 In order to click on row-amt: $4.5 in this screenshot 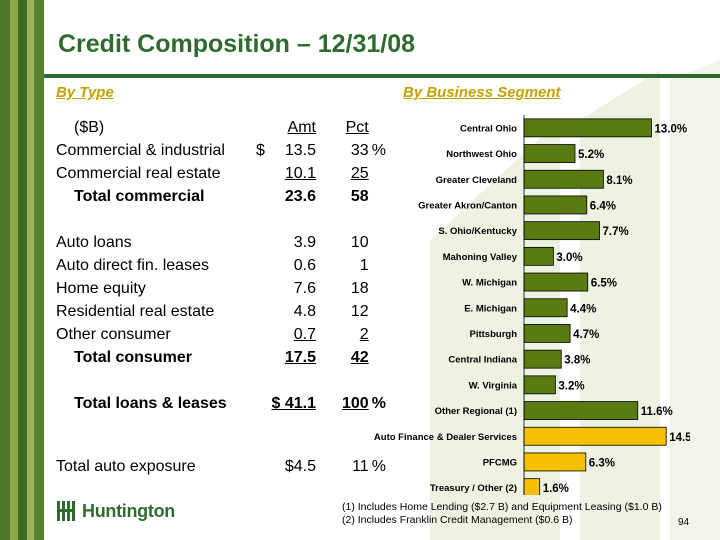, I will do `click(300, 466)`.